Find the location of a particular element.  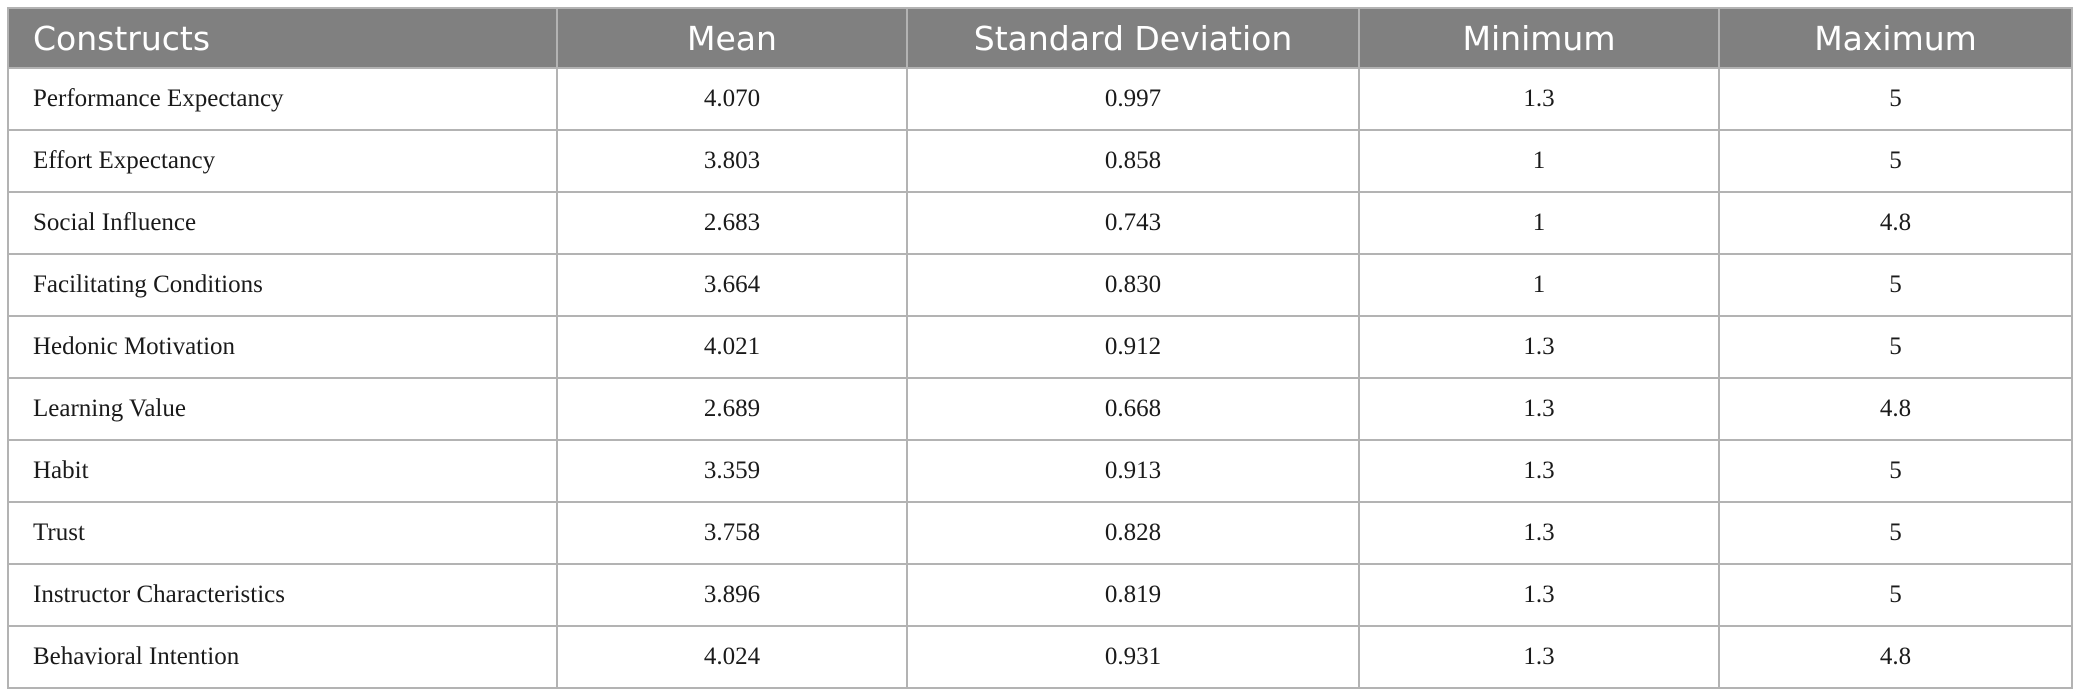

value-cell: 0.828 is located at coordinates (1133, 533).